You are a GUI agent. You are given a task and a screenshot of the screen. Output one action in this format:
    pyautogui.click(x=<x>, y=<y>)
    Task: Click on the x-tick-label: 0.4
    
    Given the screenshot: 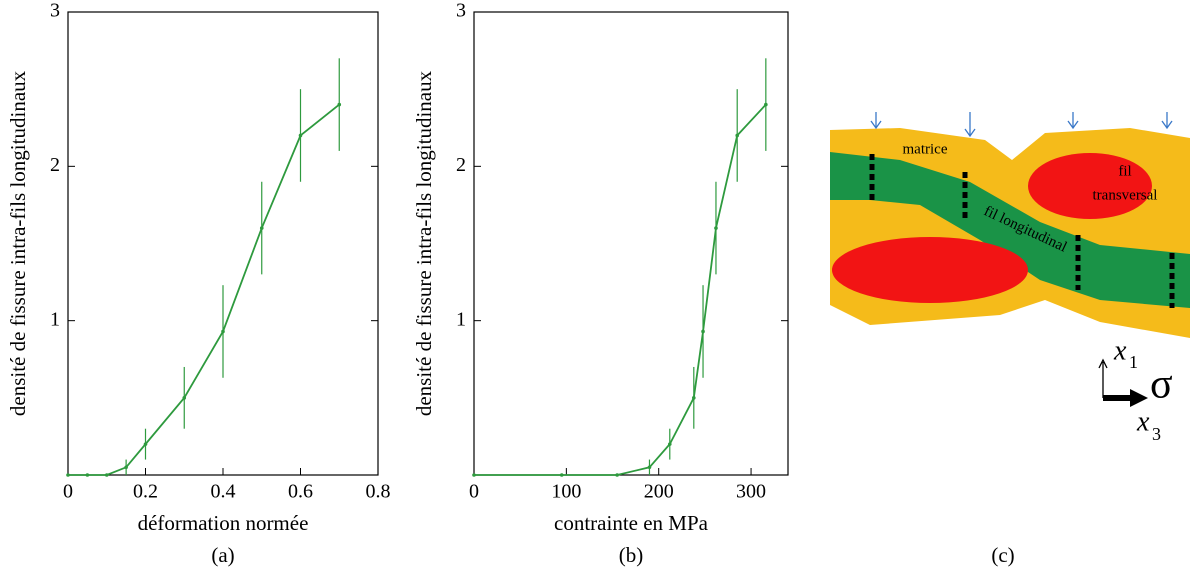 What is the action you would take?
    pyautogui.click(x=223, y=492)
    